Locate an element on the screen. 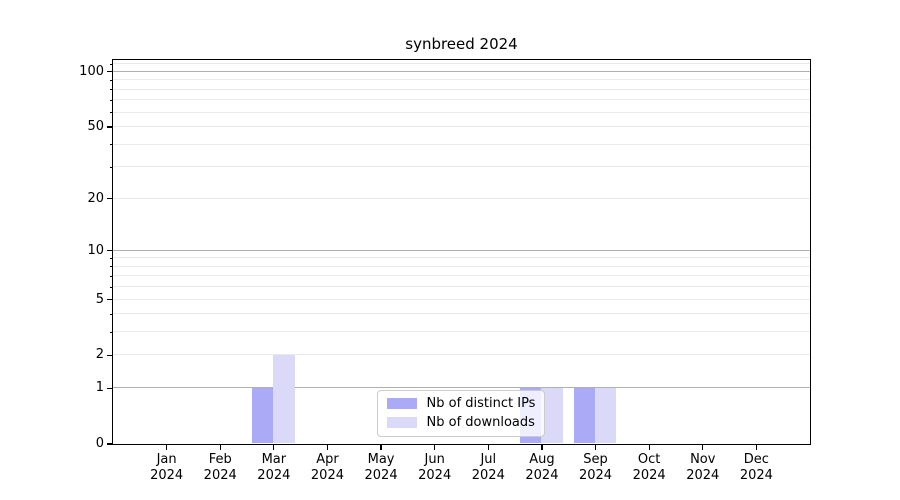 The image size is (900, 500). bar-distinct-ips-sep is located at coordinates (584, 415).